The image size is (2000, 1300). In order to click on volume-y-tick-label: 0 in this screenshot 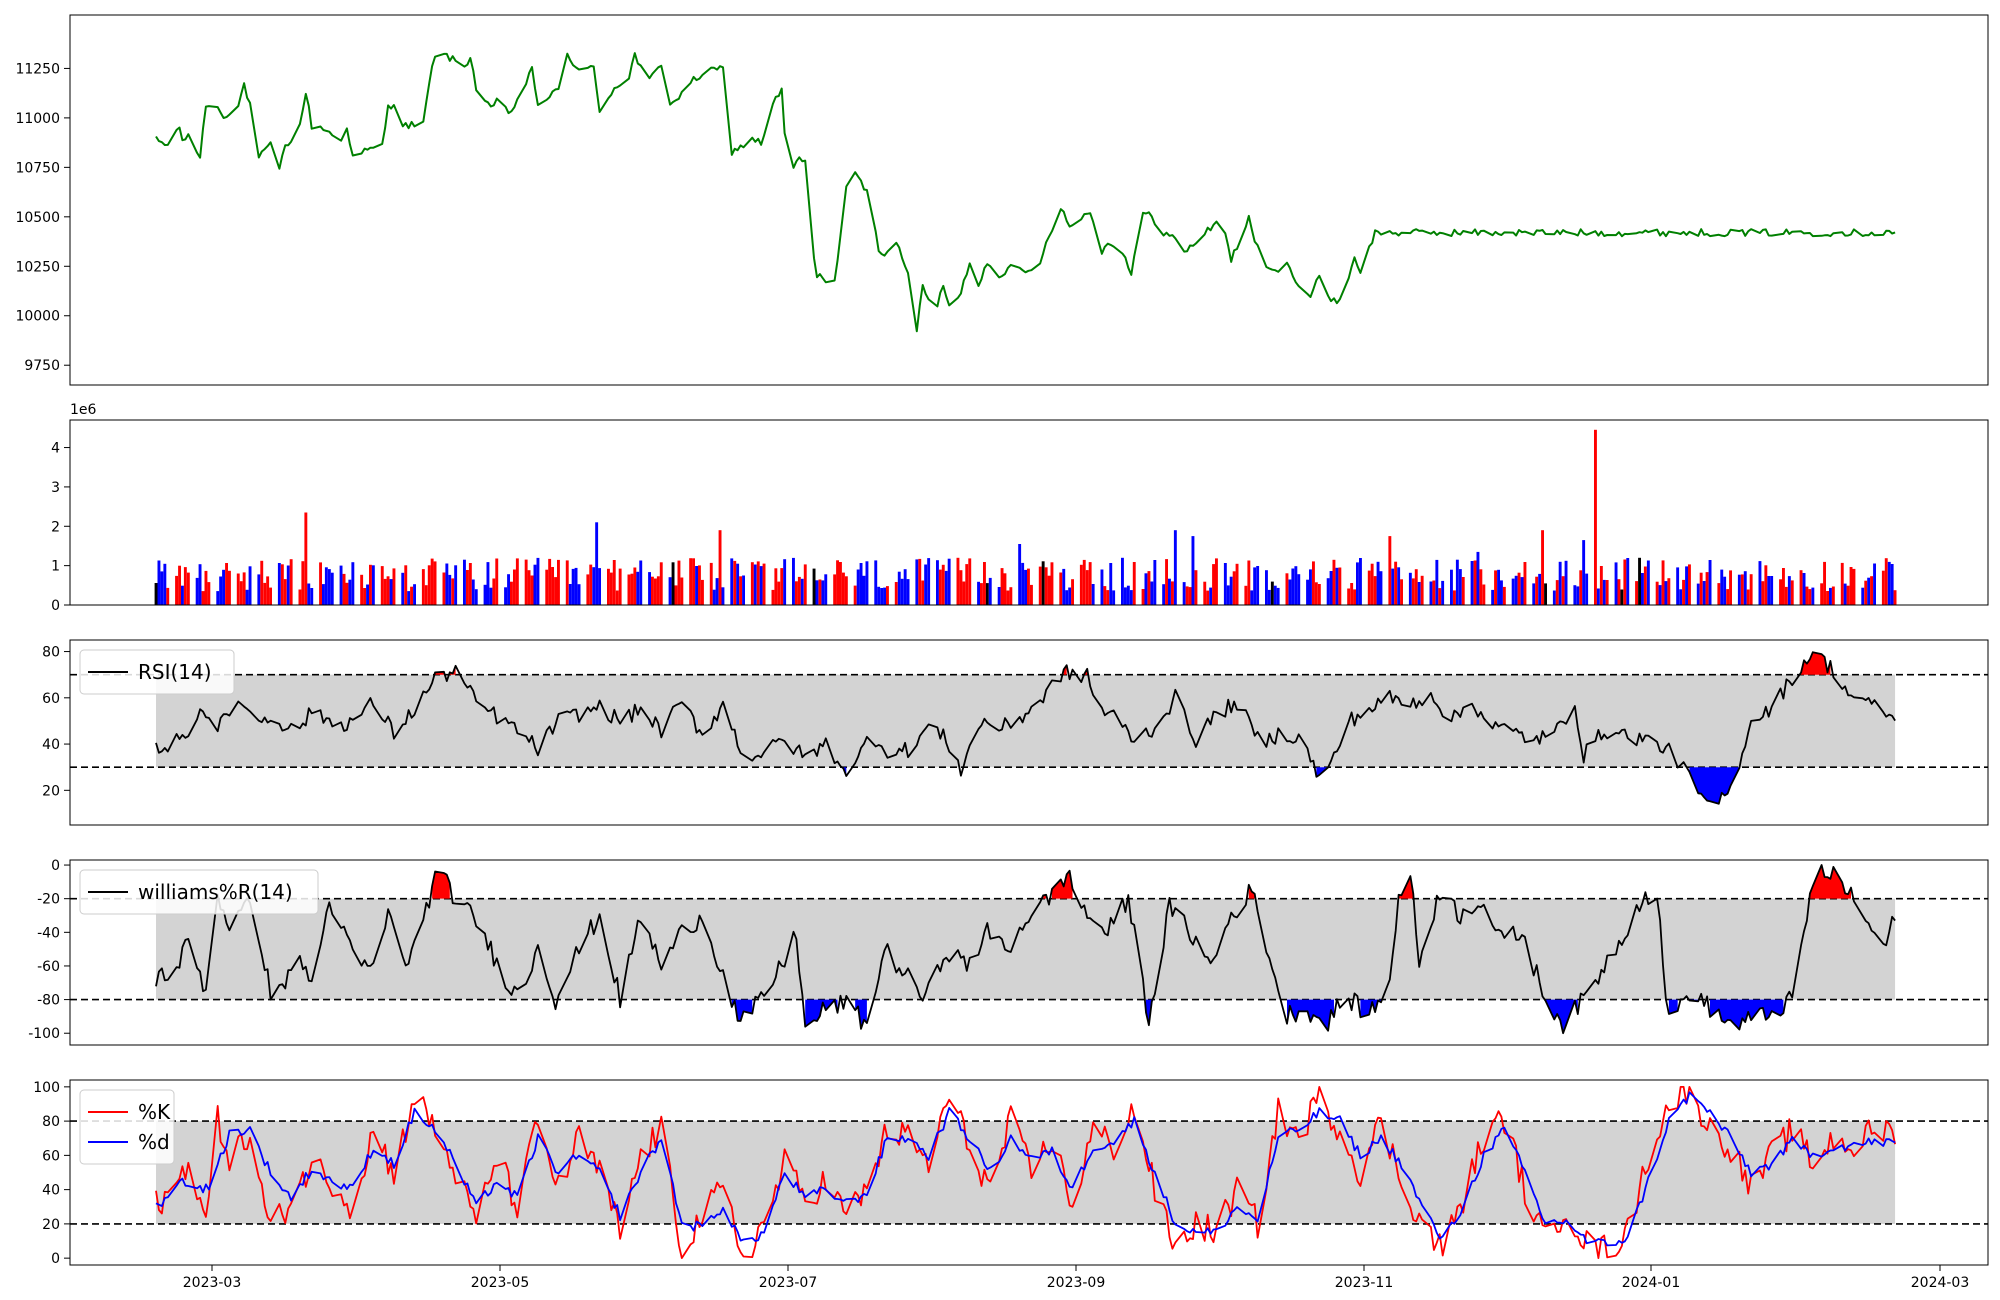, I will do `click(55, 606)`.